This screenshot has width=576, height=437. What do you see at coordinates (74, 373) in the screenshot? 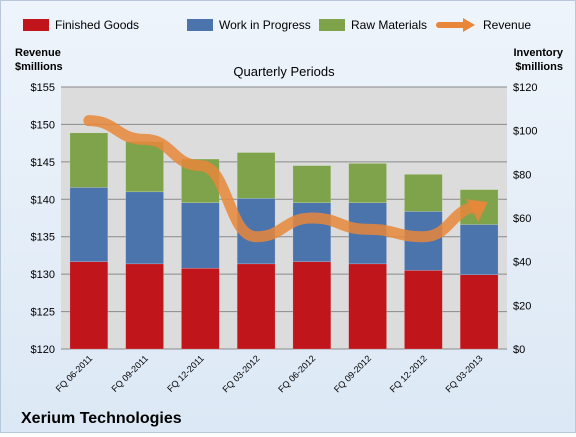
I see `category-label: FQ 06-2011` at bounding box center [74, 373].